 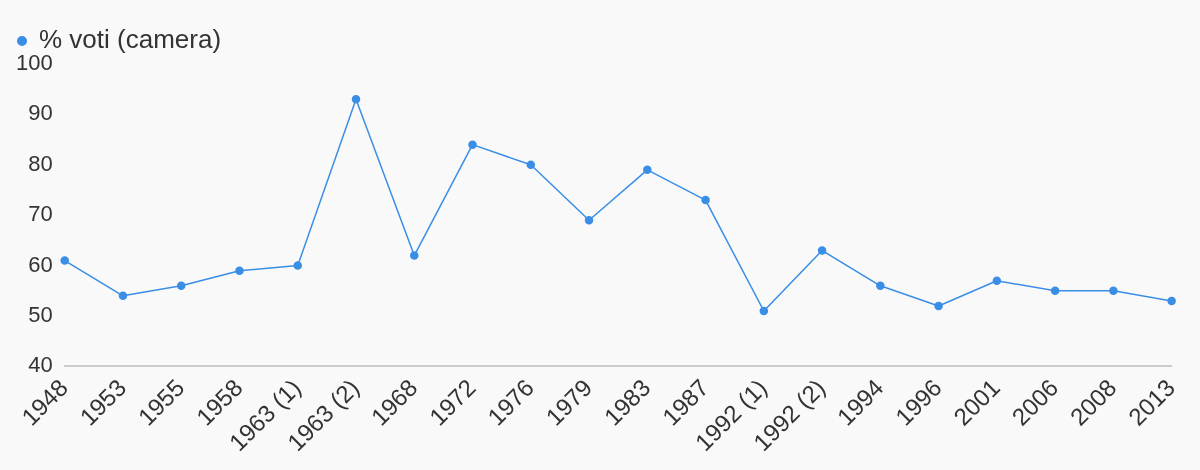 What do you see at coordinates (40, 113) in the screenshot?
I see `y-tick-label: 90` at bounding box center [40, 113].